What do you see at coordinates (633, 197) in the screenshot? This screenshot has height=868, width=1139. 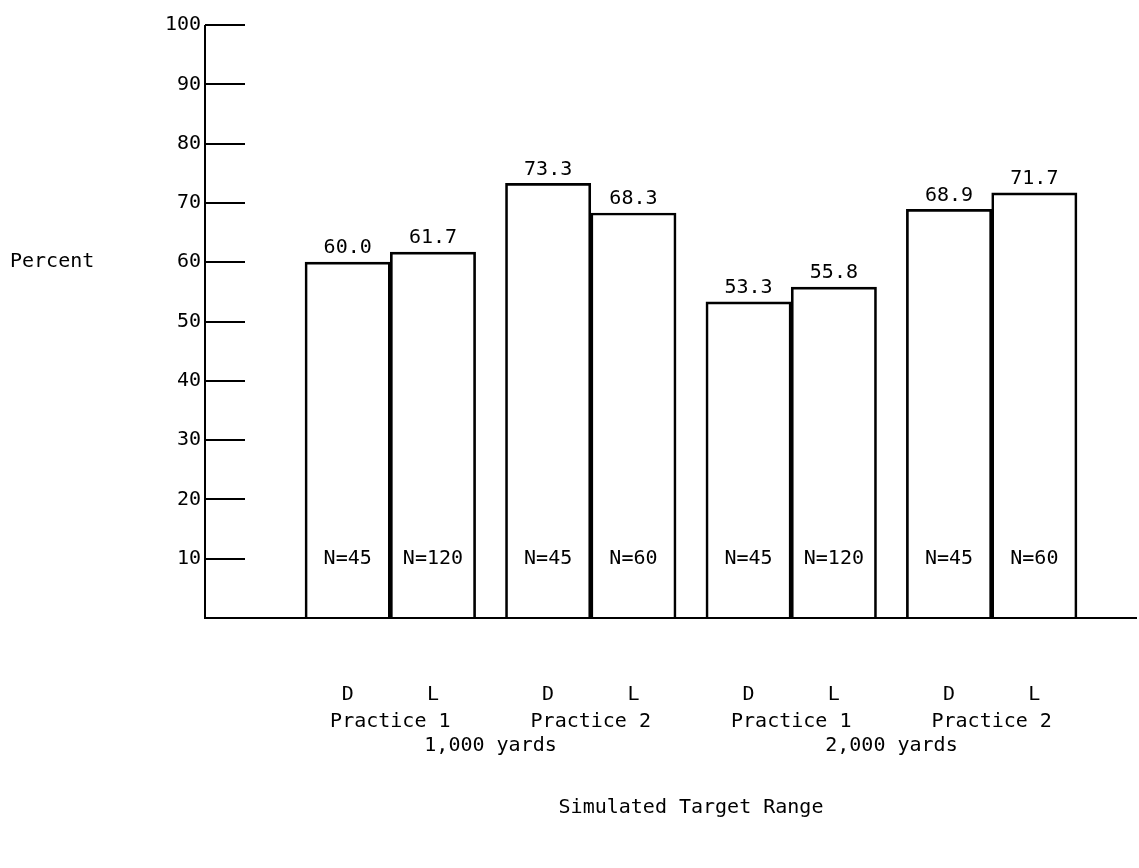 I see `data-label: 68.3` at bounding box center [633, 197].